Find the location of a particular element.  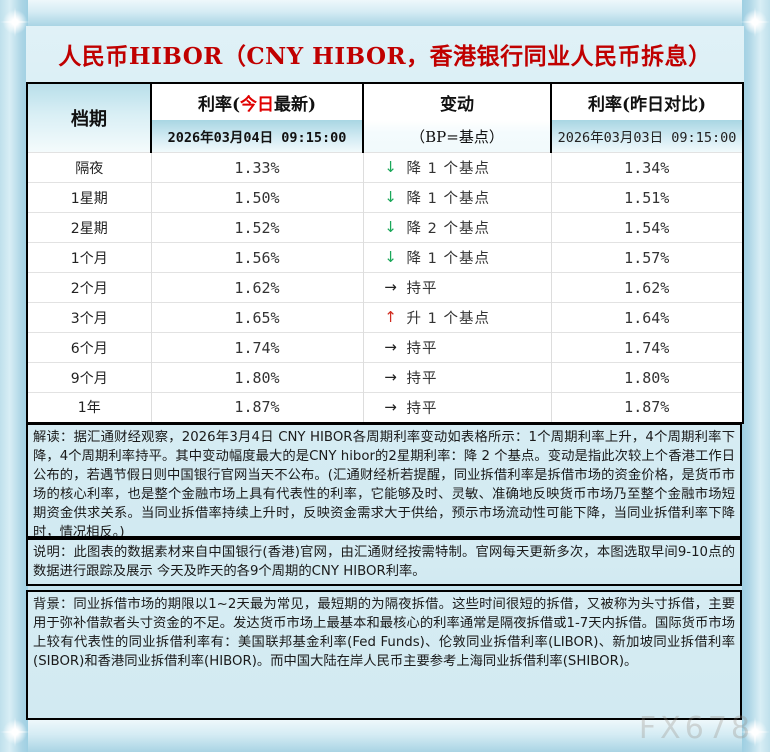

table-row: 1星期 1.50% ↓ 降 1 个基点 1.51% is located at coordinates (385, 197).